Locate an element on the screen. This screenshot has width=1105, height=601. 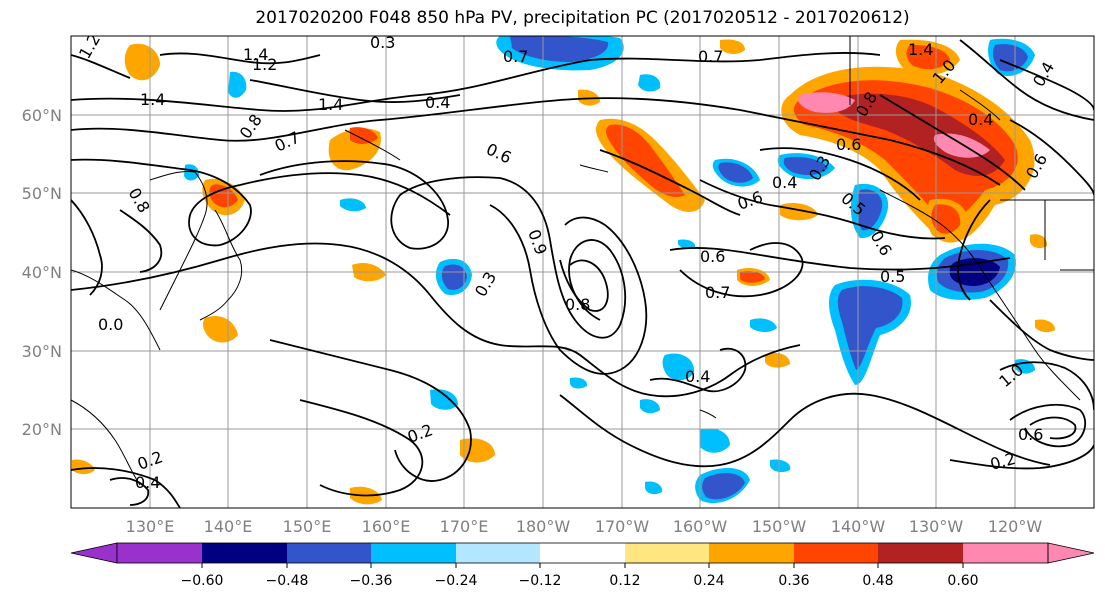
colorbar-tick-label: −0.60 is located at coordinates (202, 581).